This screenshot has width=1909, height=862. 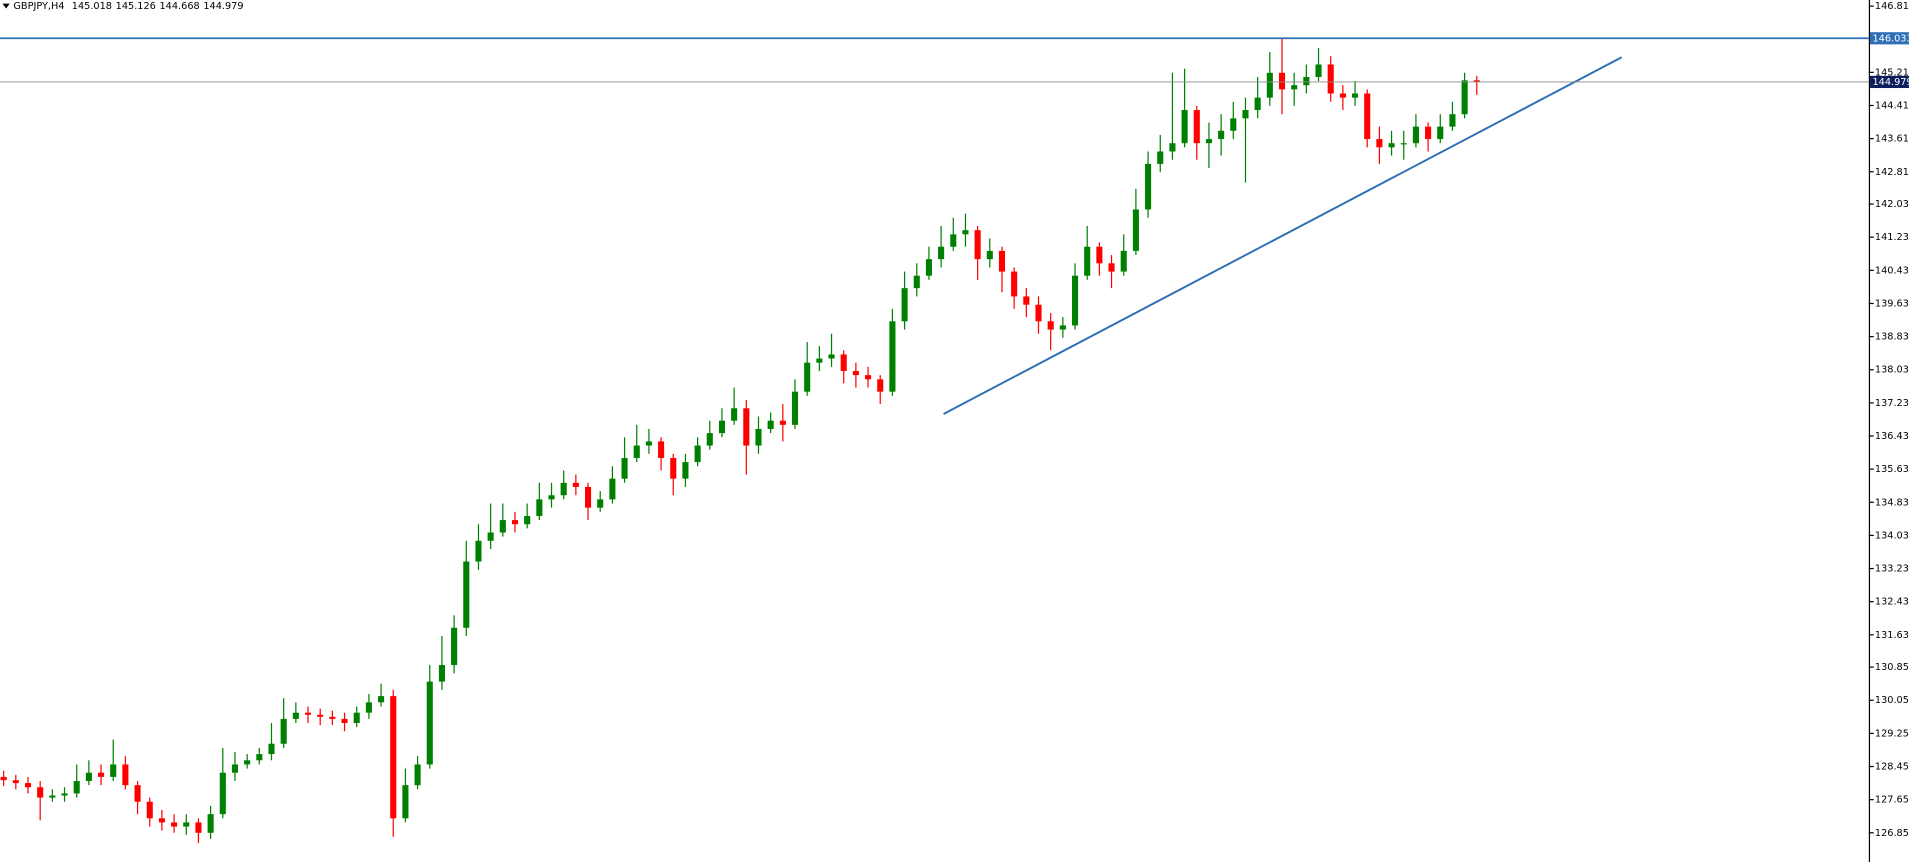 I want to click on collapse-icon, so click(x=6, y=6).